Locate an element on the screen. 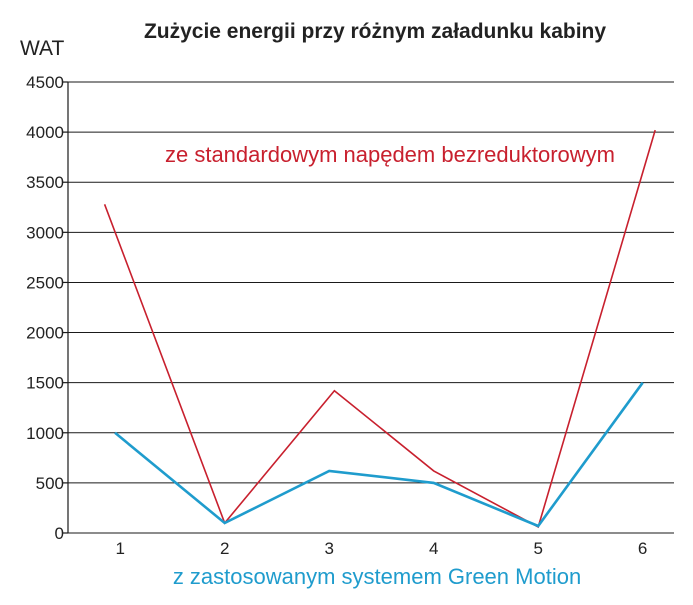 Image resolution: width=693 pixels, height=605 pixels. y-tick-label: 500 is located at coordinates (50, 483).